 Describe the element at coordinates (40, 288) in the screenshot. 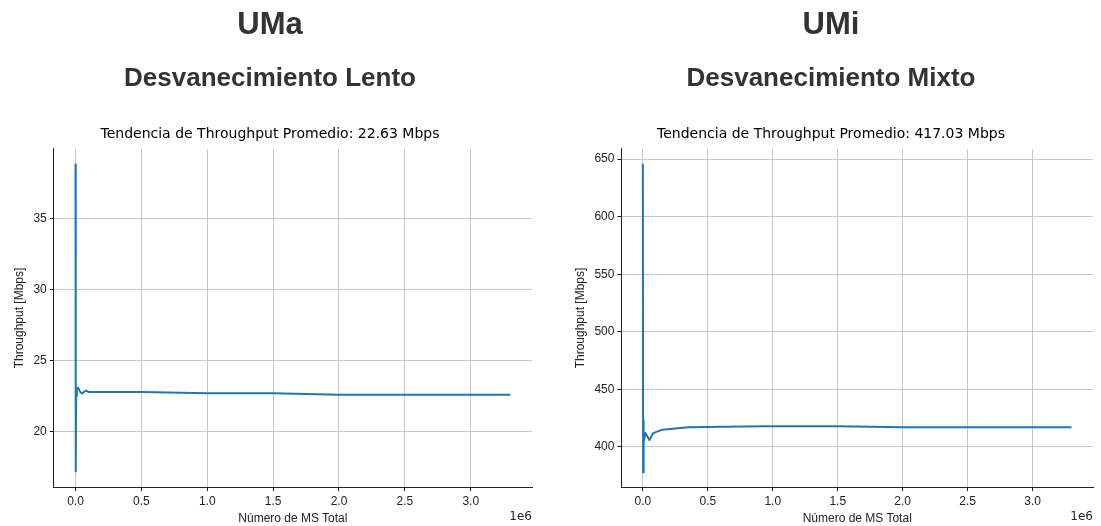

I see `y-tick-label: 30` at that location.